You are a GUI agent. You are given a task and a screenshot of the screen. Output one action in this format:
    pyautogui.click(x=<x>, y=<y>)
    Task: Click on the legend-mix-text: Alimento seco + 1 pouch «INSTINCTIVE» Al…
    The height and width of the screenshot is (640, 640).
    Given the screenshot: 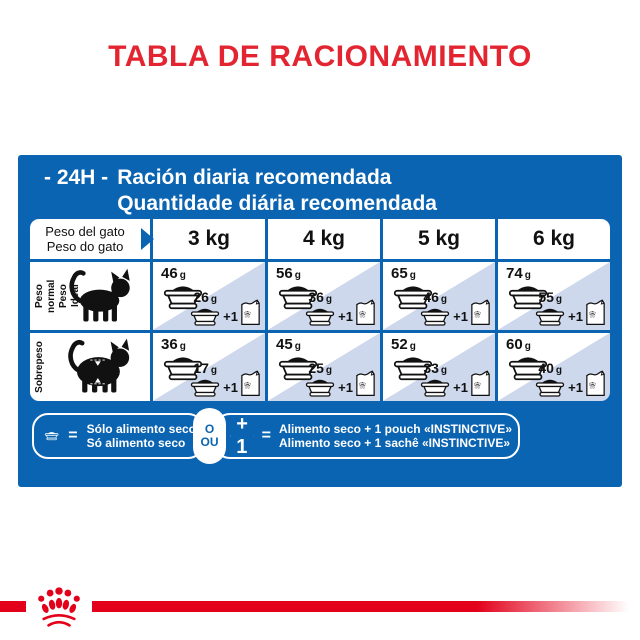 What is the action you would take?
    pyautogui.click(x=395, y=436)
    